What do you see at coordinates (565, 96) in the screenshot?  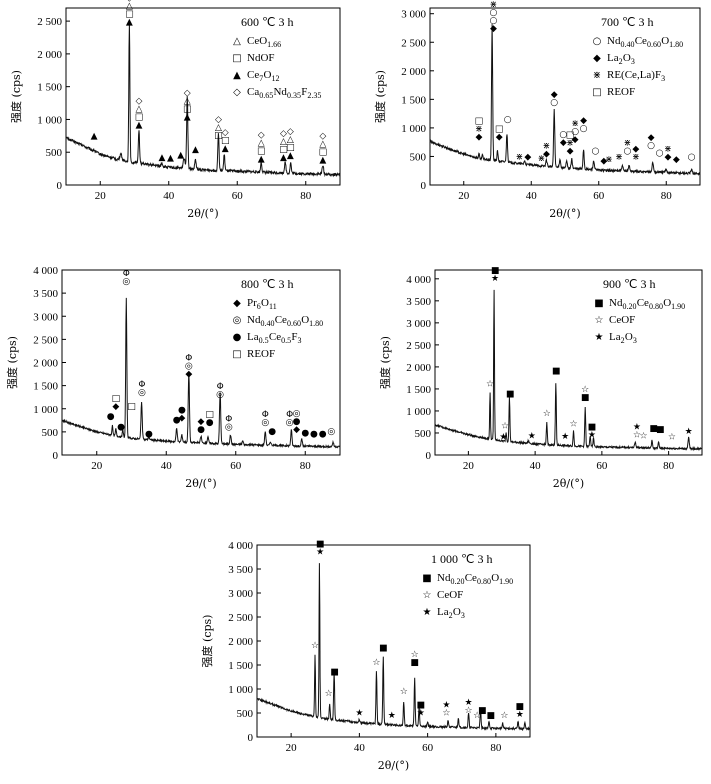 I see `plot-frame` at bounding box center [565, 96].